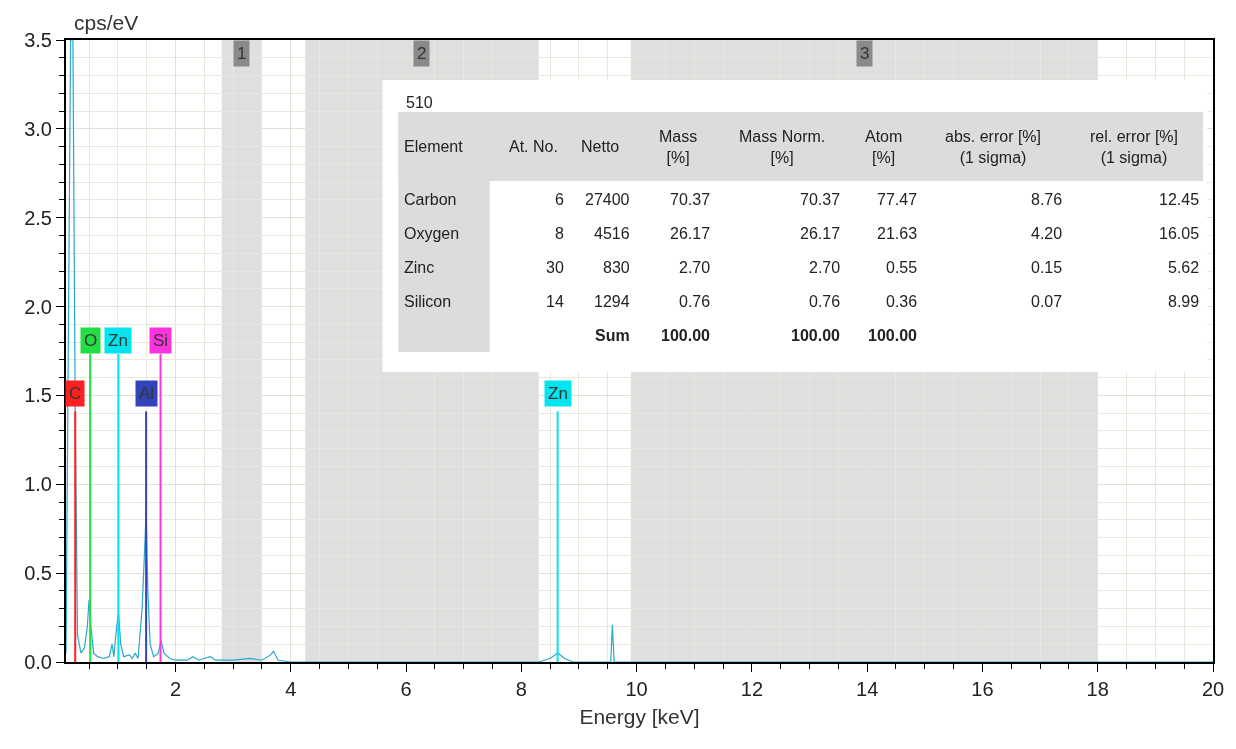 The image size is (1236, 749). I want to click on y-tick-label: 3.5, so click(38, 40).